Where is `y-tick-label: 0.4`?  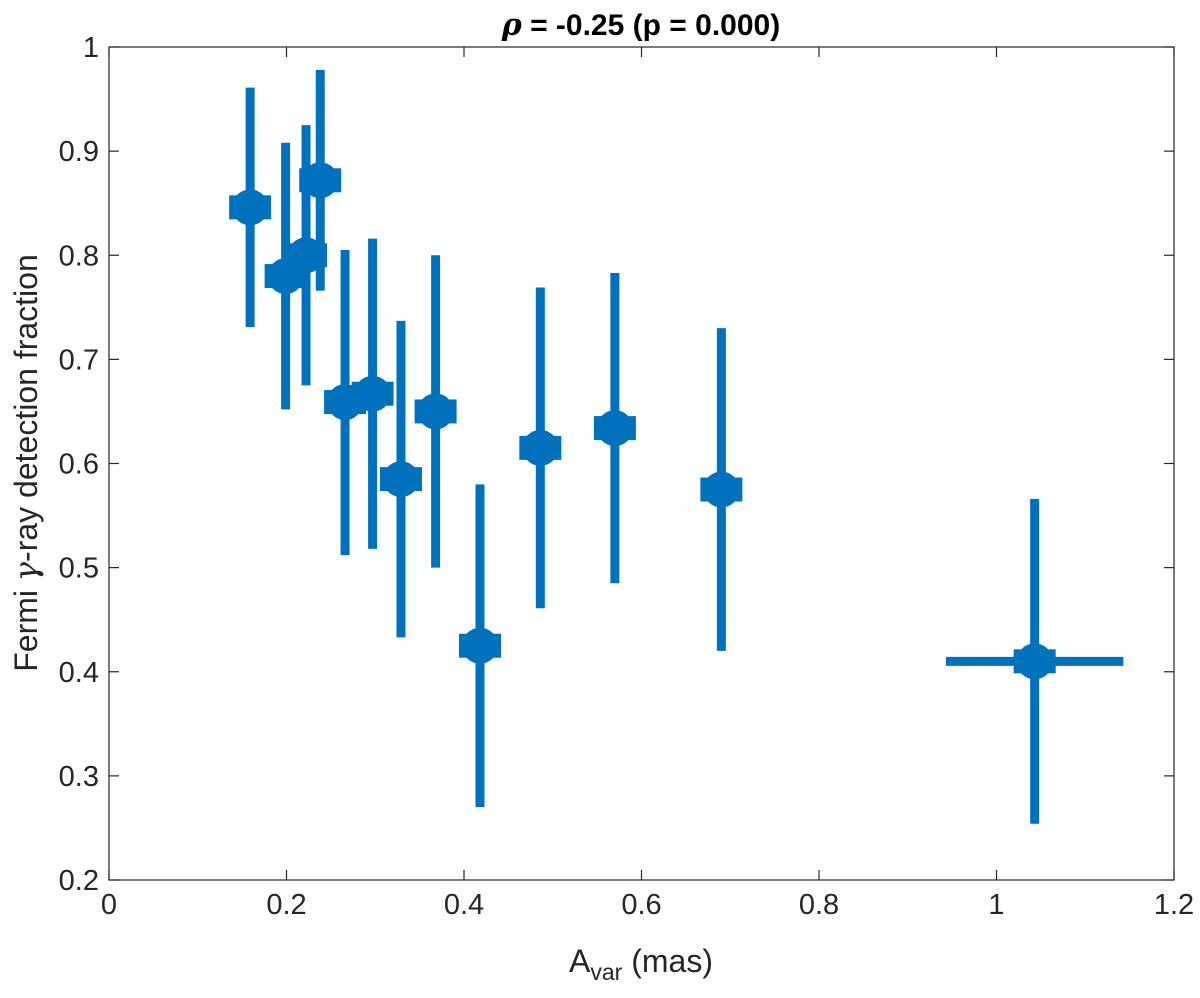
y-tick-label: 0.4 is located at coordinates (79, 673).